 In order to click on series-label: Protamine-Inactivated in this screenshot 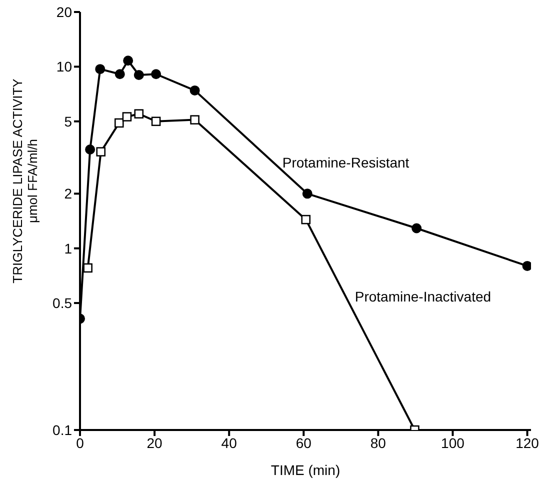, I will do `click(423, 296)`.